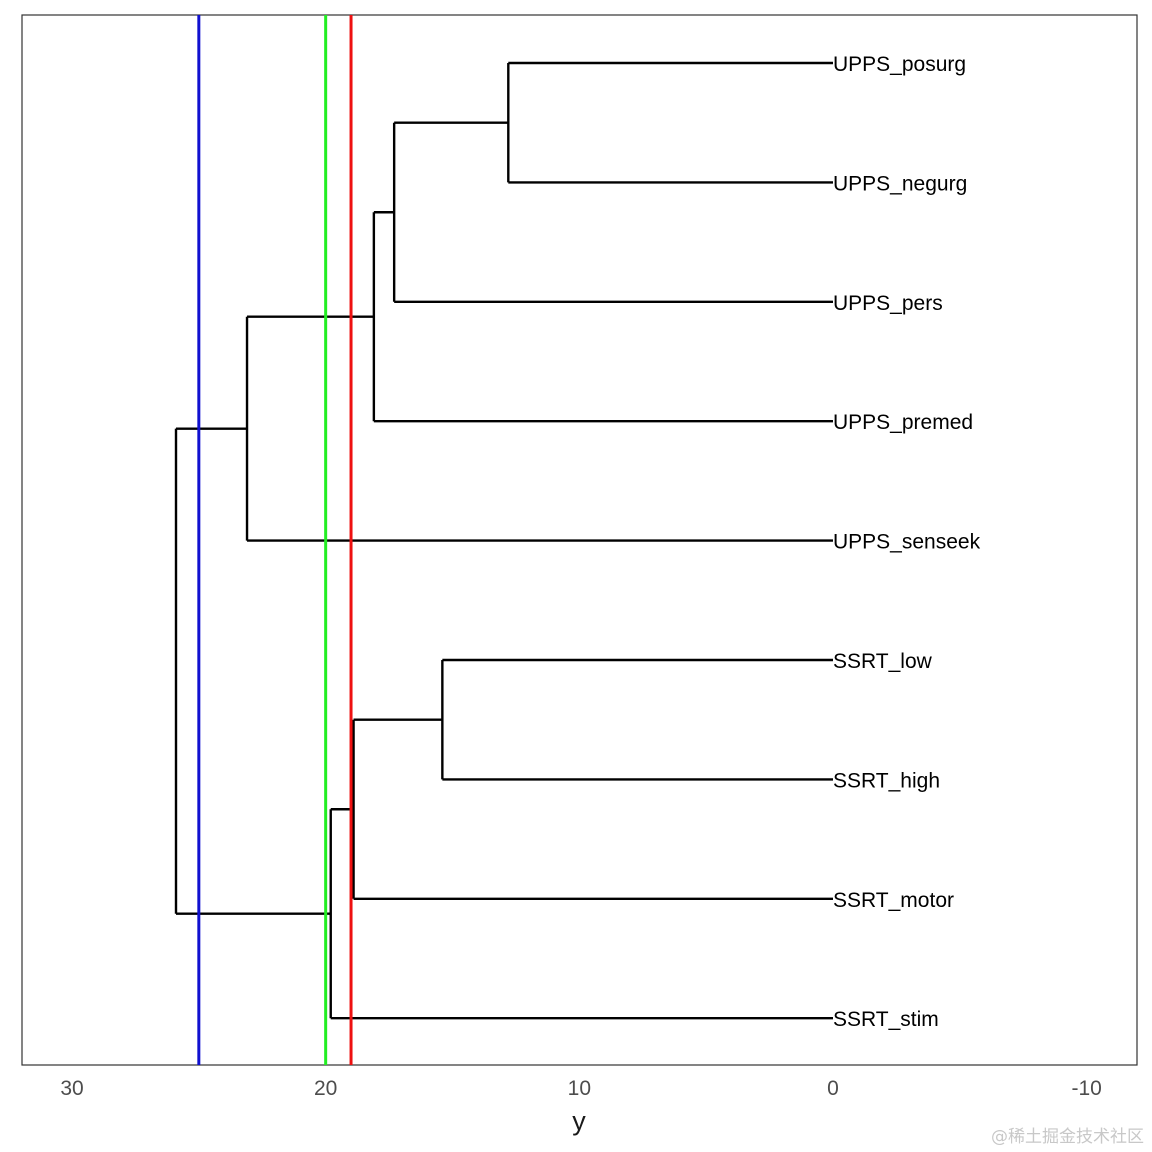 This screenshot has width=1152, height=1152. What do you see at coordinates (903, 422) in the screenshot?
I see `leaf-label-upps-premed: UPPS_premed` at bounding box center [903, 422].